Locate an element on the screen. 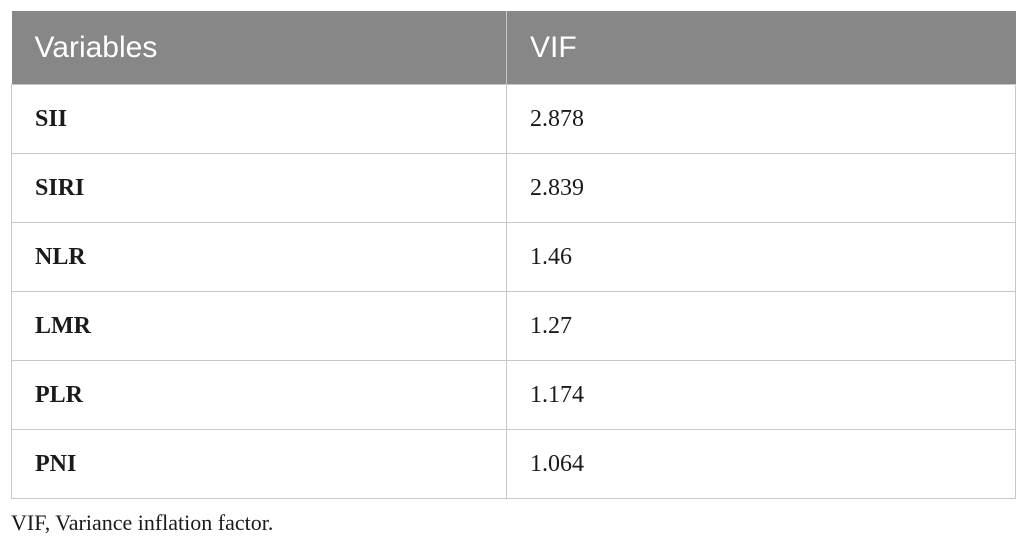 The height and width of the screenshot is (550, 1025). header-row: Variables VIF is located at coordinates (513, 48).